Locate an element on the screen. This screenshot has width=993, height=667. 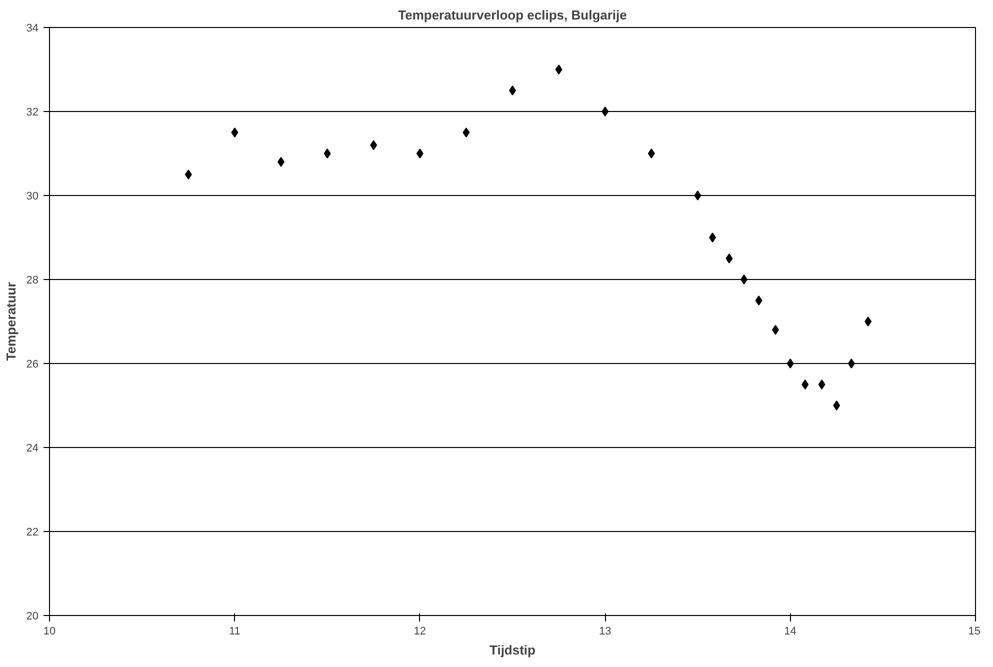
chart-title: Temperatuurverloop eclips, Bulgarije is located at coordinates (512, 15).